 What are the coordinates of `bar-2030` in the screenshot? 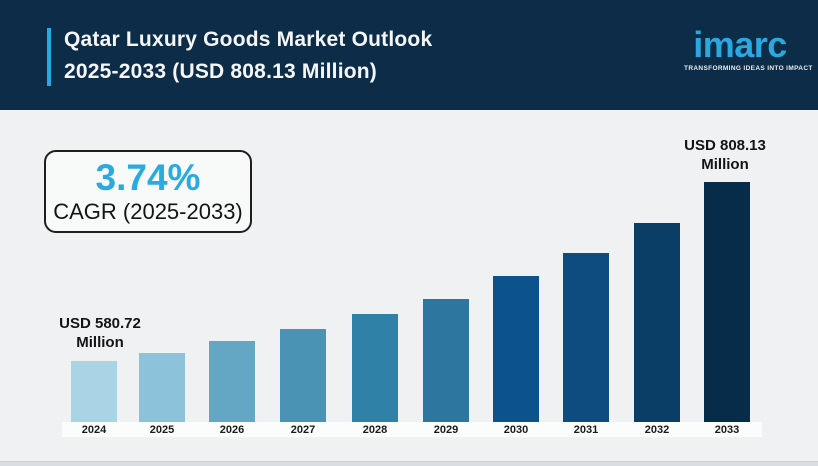 It's located at (516, 349).